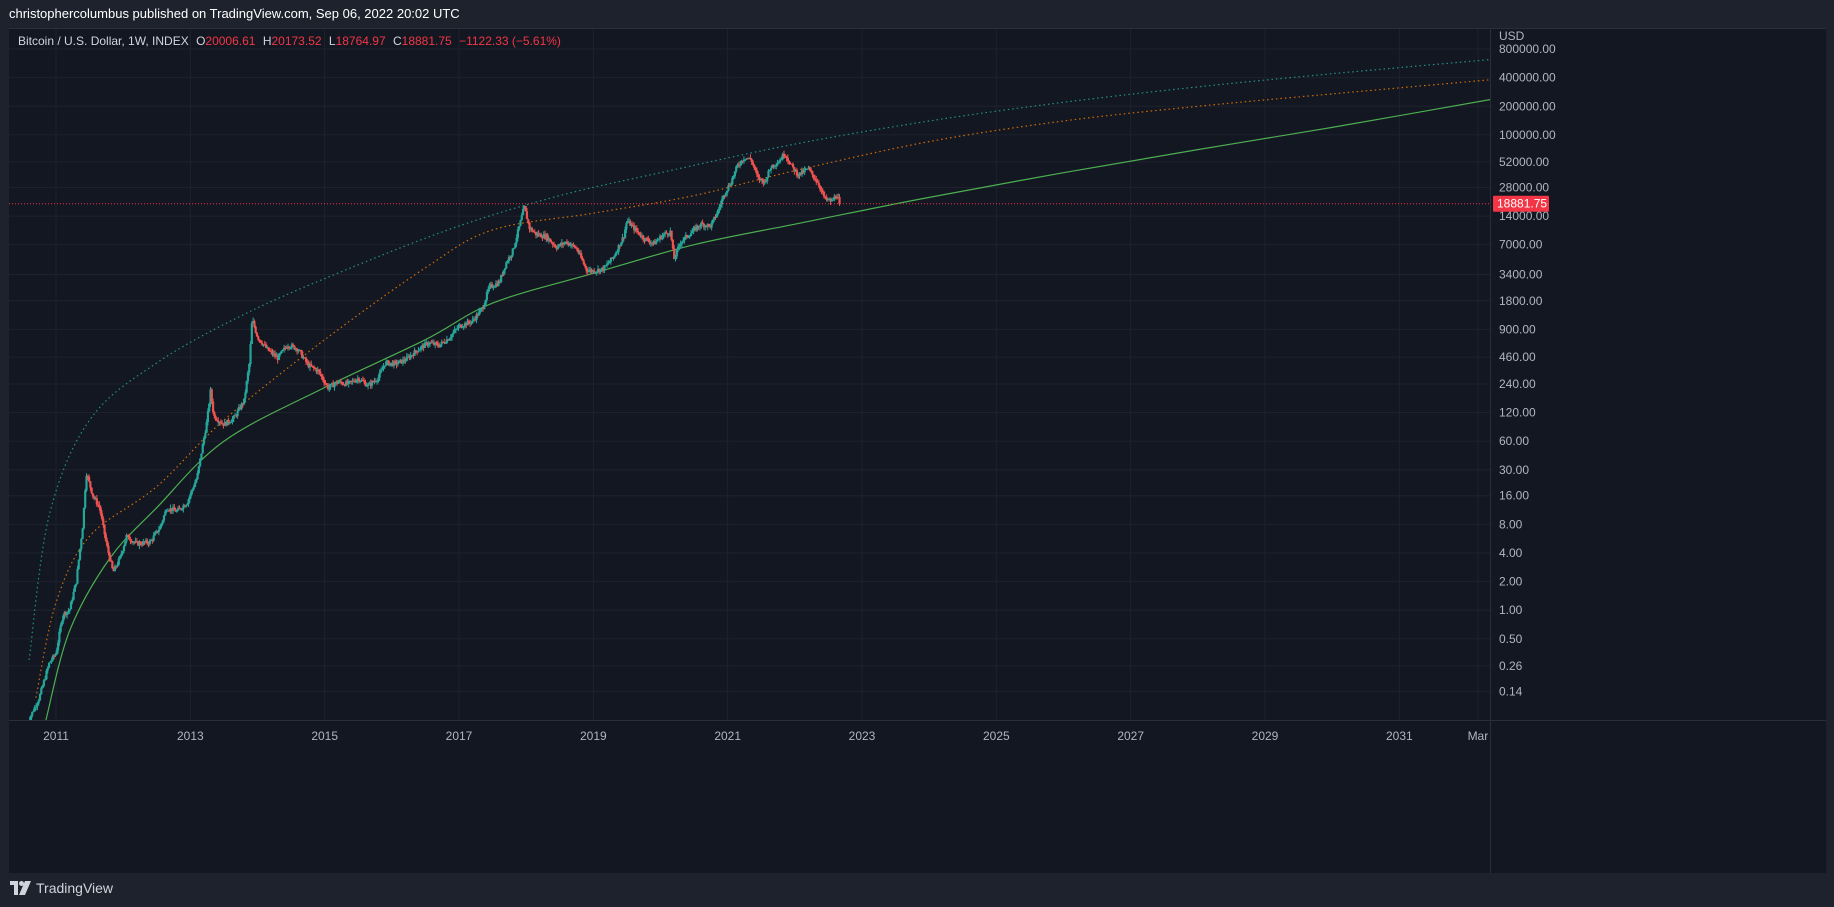 Image resolution: width=1834 pixels, height=907 pixels. Describe the element at coordinates (1514, 496) in the screenshot. I see `y-tick-label: 16.00` at that location.